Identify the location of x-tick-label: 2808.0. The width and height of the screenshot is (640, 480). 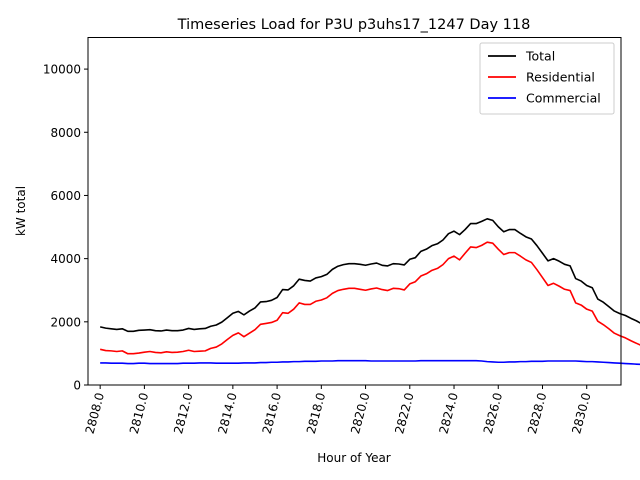
(95, 413).